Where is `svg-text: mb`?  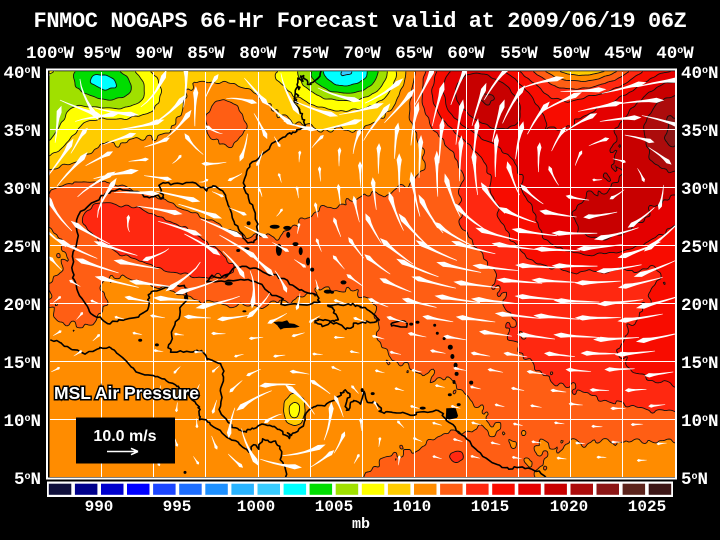 svg-text: mb is located at coordinates (361, 524).